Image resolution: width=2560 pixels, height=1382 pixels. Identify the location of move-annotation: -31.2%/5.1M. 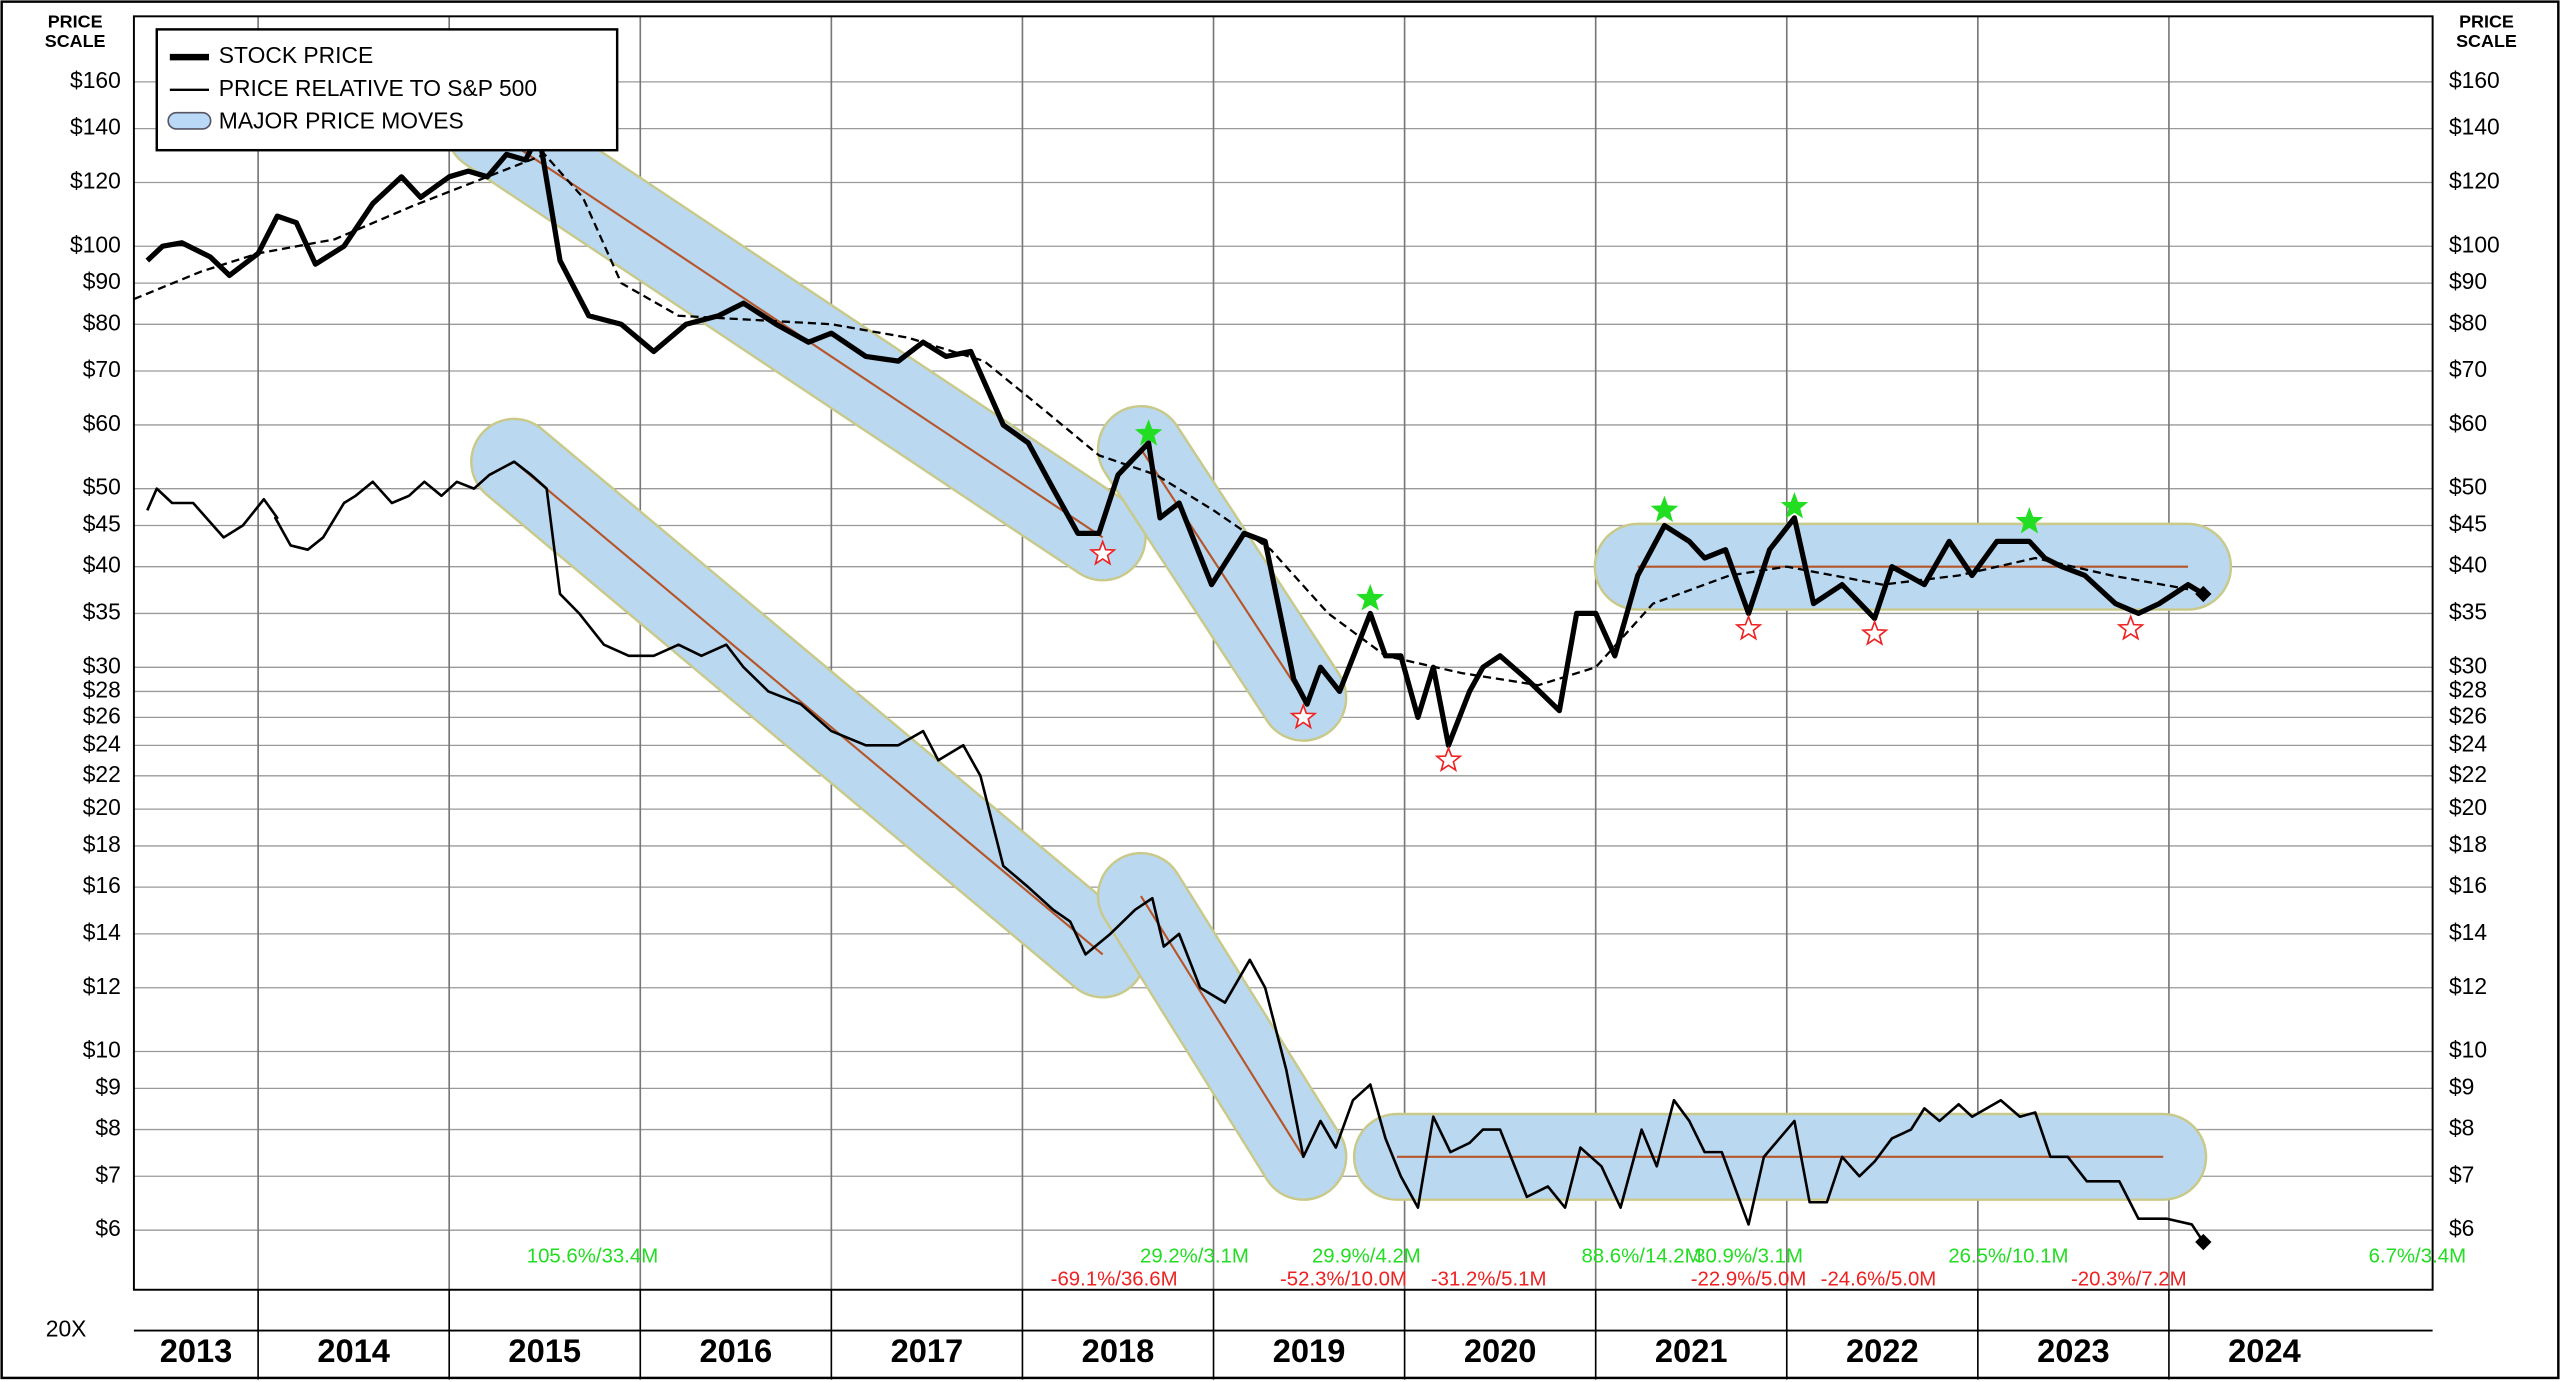
(1489, 1279).